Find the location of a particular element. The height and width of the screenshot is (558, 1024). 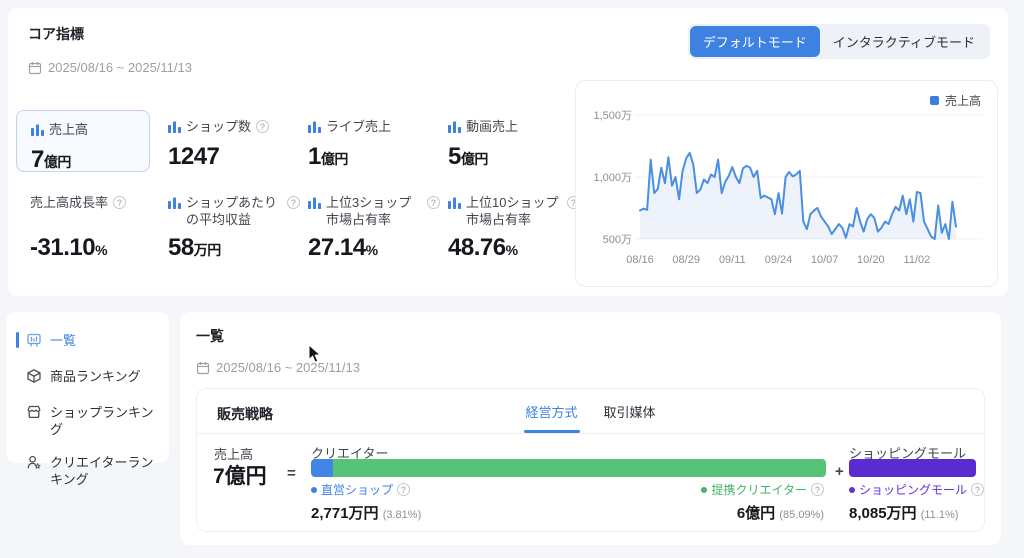

tab-management-method: 経営方式 is located at coordinates (551, 417).